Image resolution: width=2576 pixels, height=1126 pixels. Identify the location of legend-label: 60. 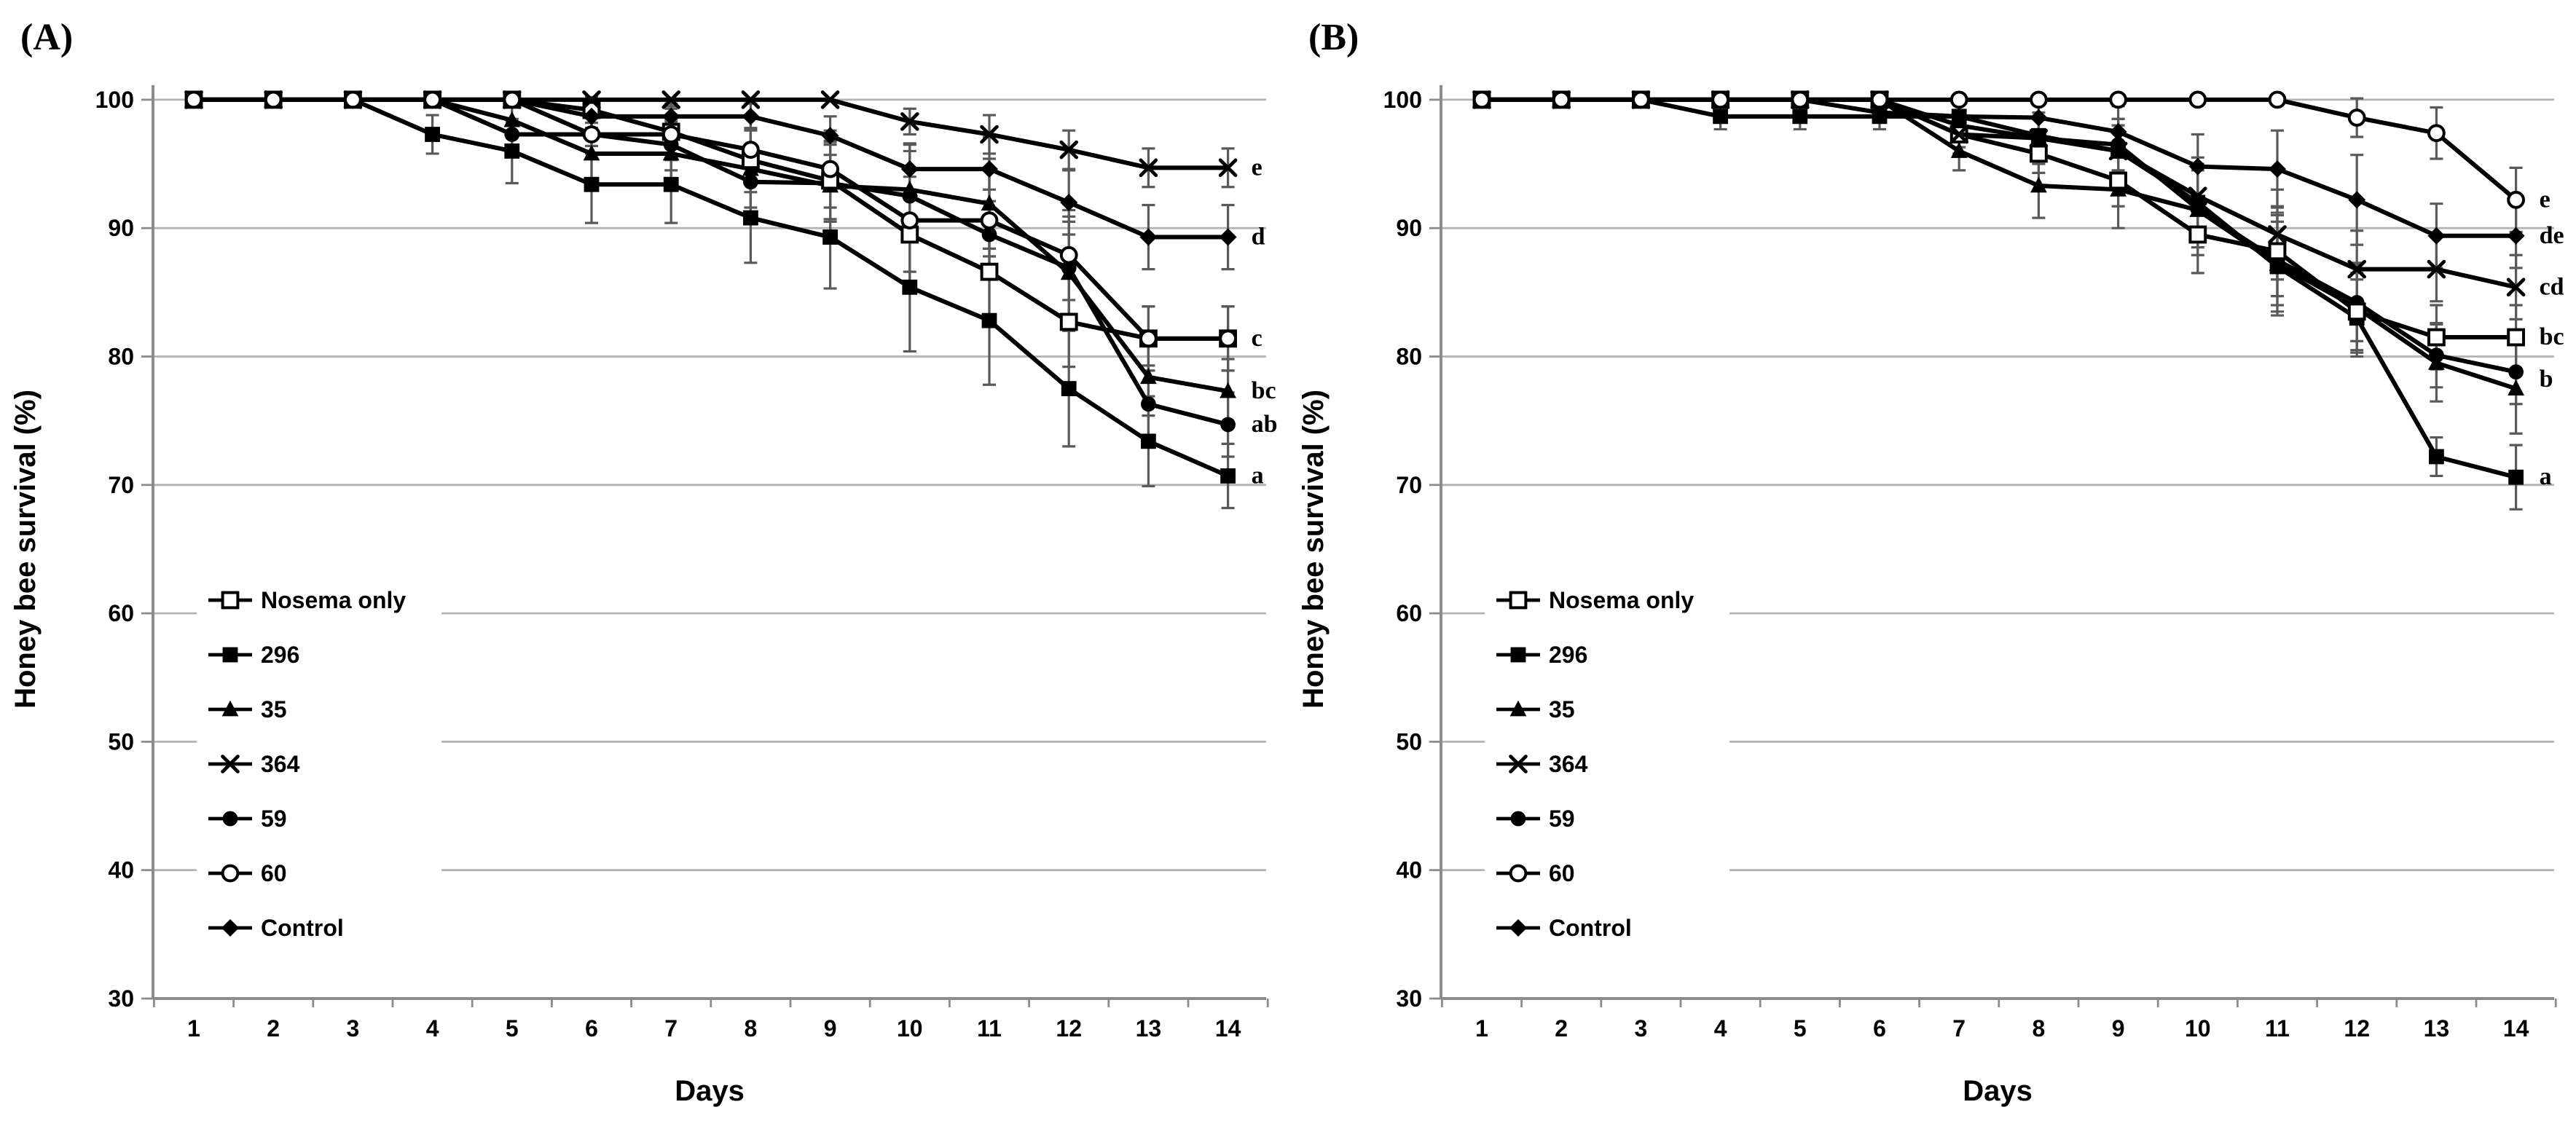
(274, 873).